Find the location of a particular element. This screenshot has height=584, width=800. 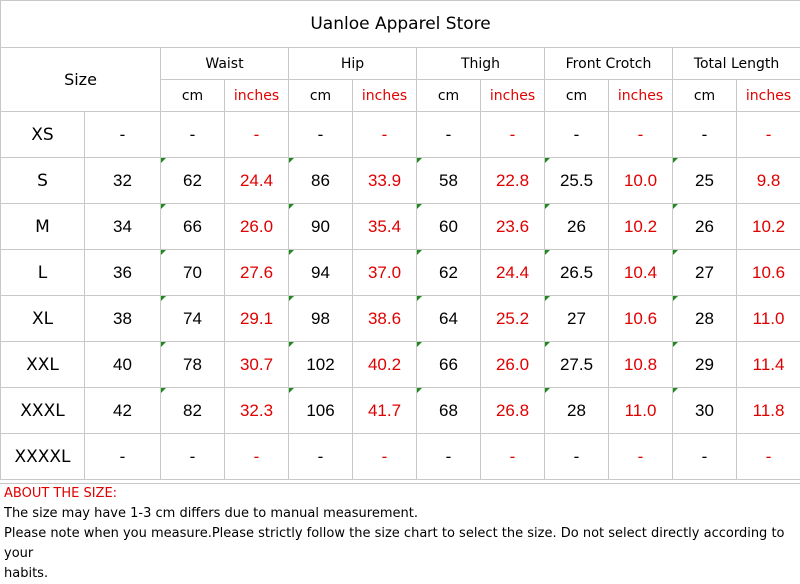

size-name: XL is located at coordinates (43, 319).